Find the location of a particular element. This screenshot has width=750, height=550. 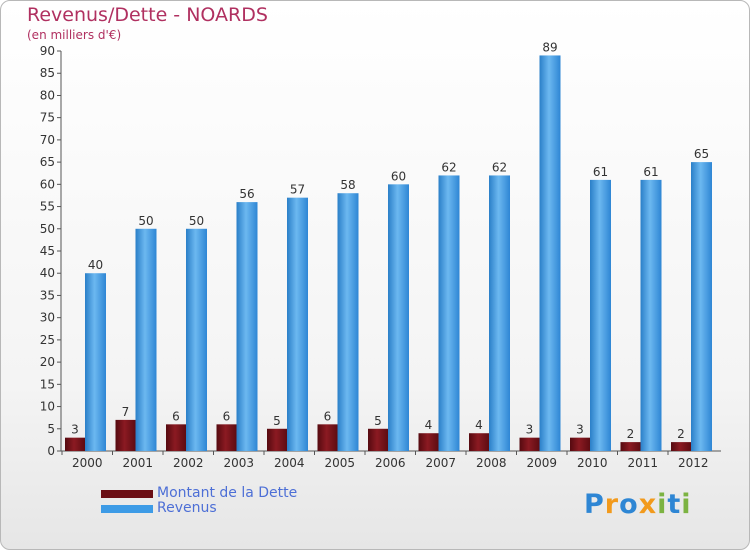

proxiti-logo: Proxiti is located at coordinates (638, 504).